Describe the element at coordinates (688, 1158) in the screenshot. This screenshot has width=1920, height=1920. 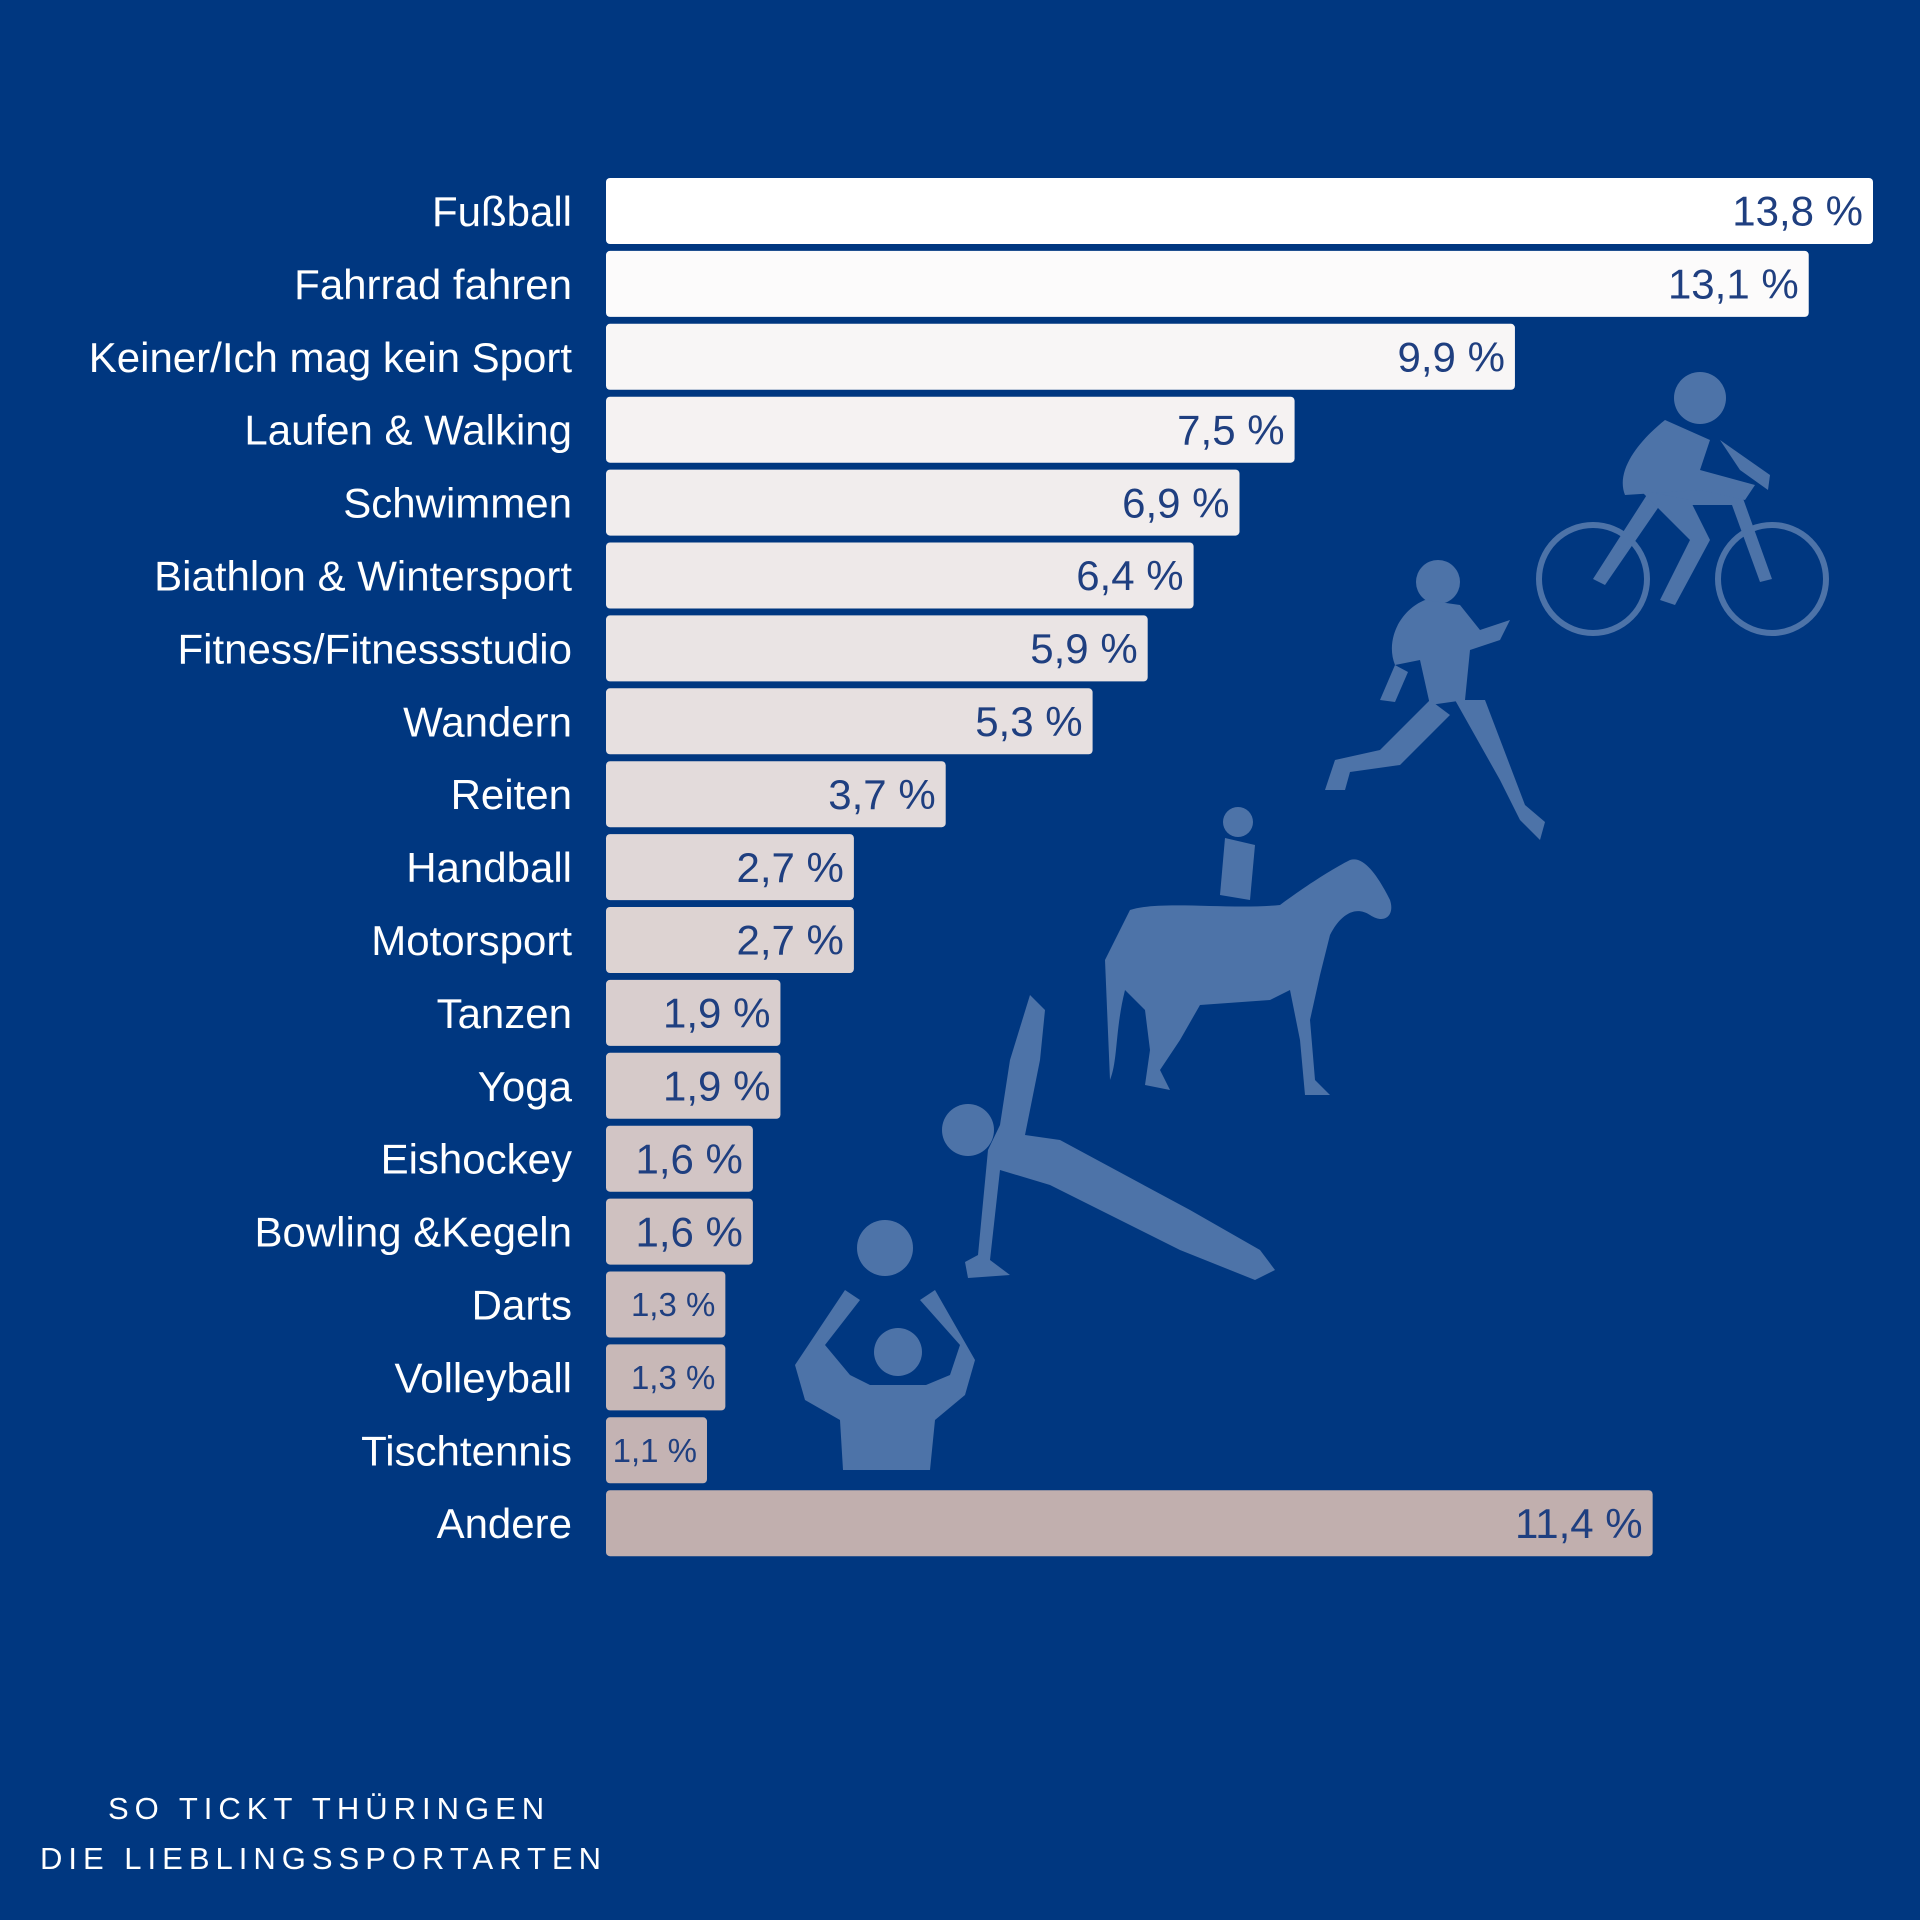
I see `value-label-13: 1,6 %` at that location.